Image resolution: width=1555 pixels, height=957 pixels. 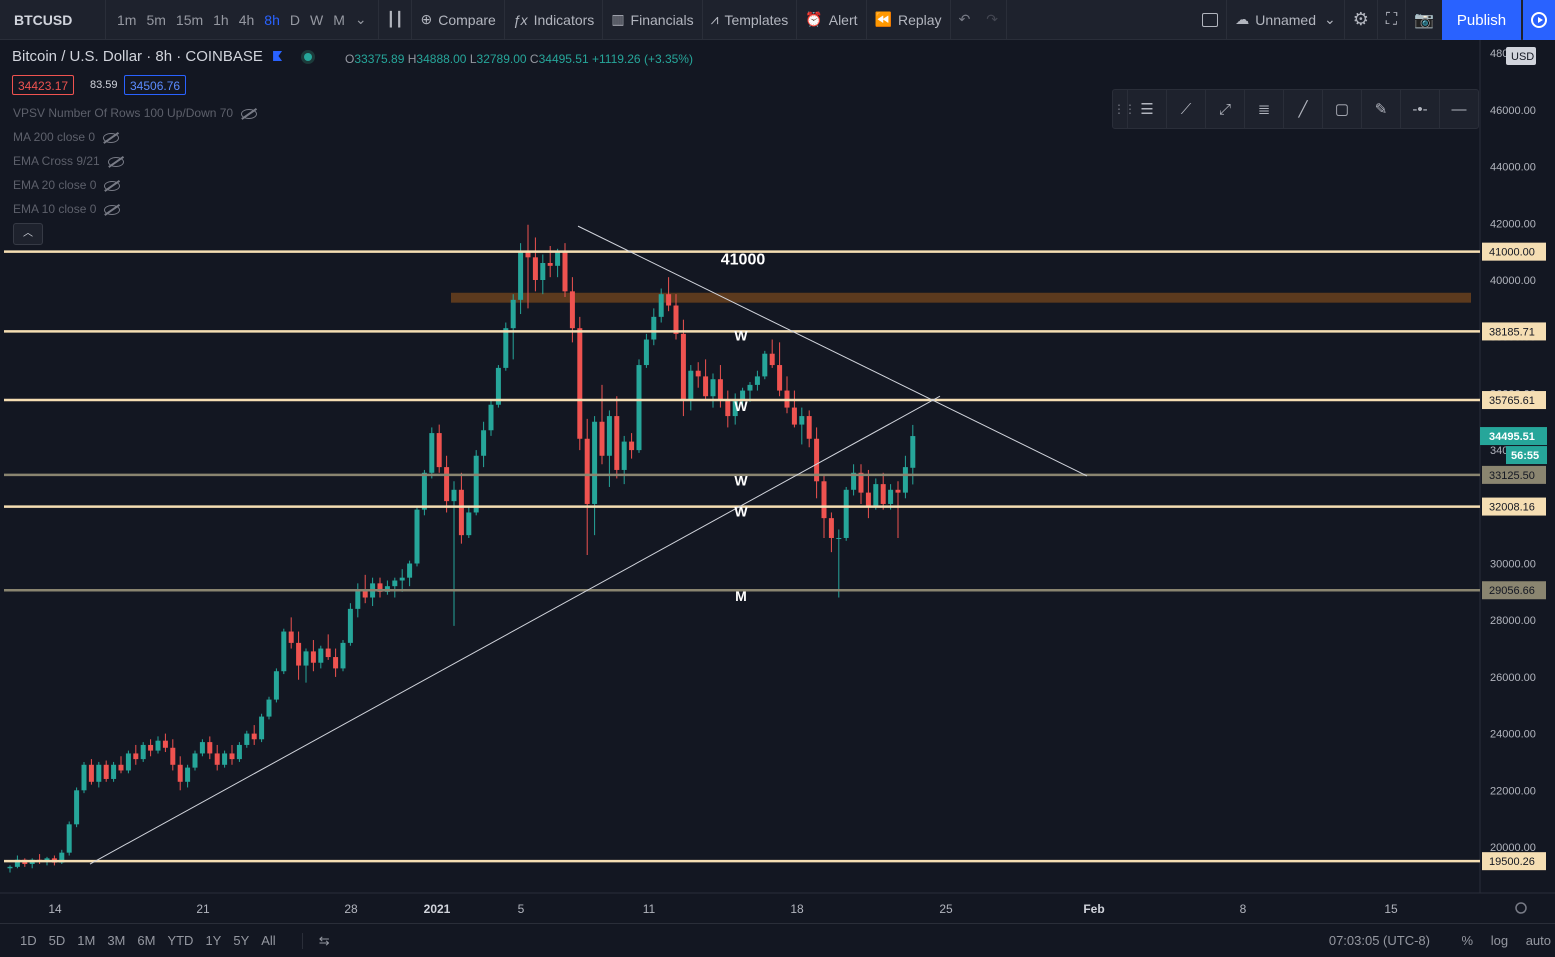 I want to click on ray-tool: ⤢, so click(x=1224, y=109).